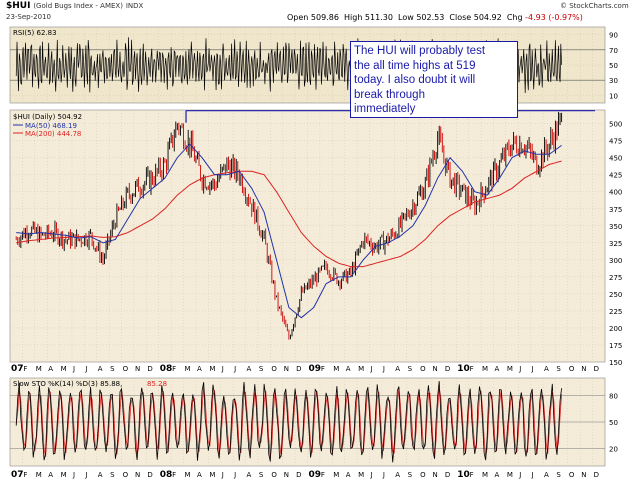  Describe the element at coordinates (415, 65) in the screenshot. I see `annotation-line-2: the all time highs at 519` at that location.